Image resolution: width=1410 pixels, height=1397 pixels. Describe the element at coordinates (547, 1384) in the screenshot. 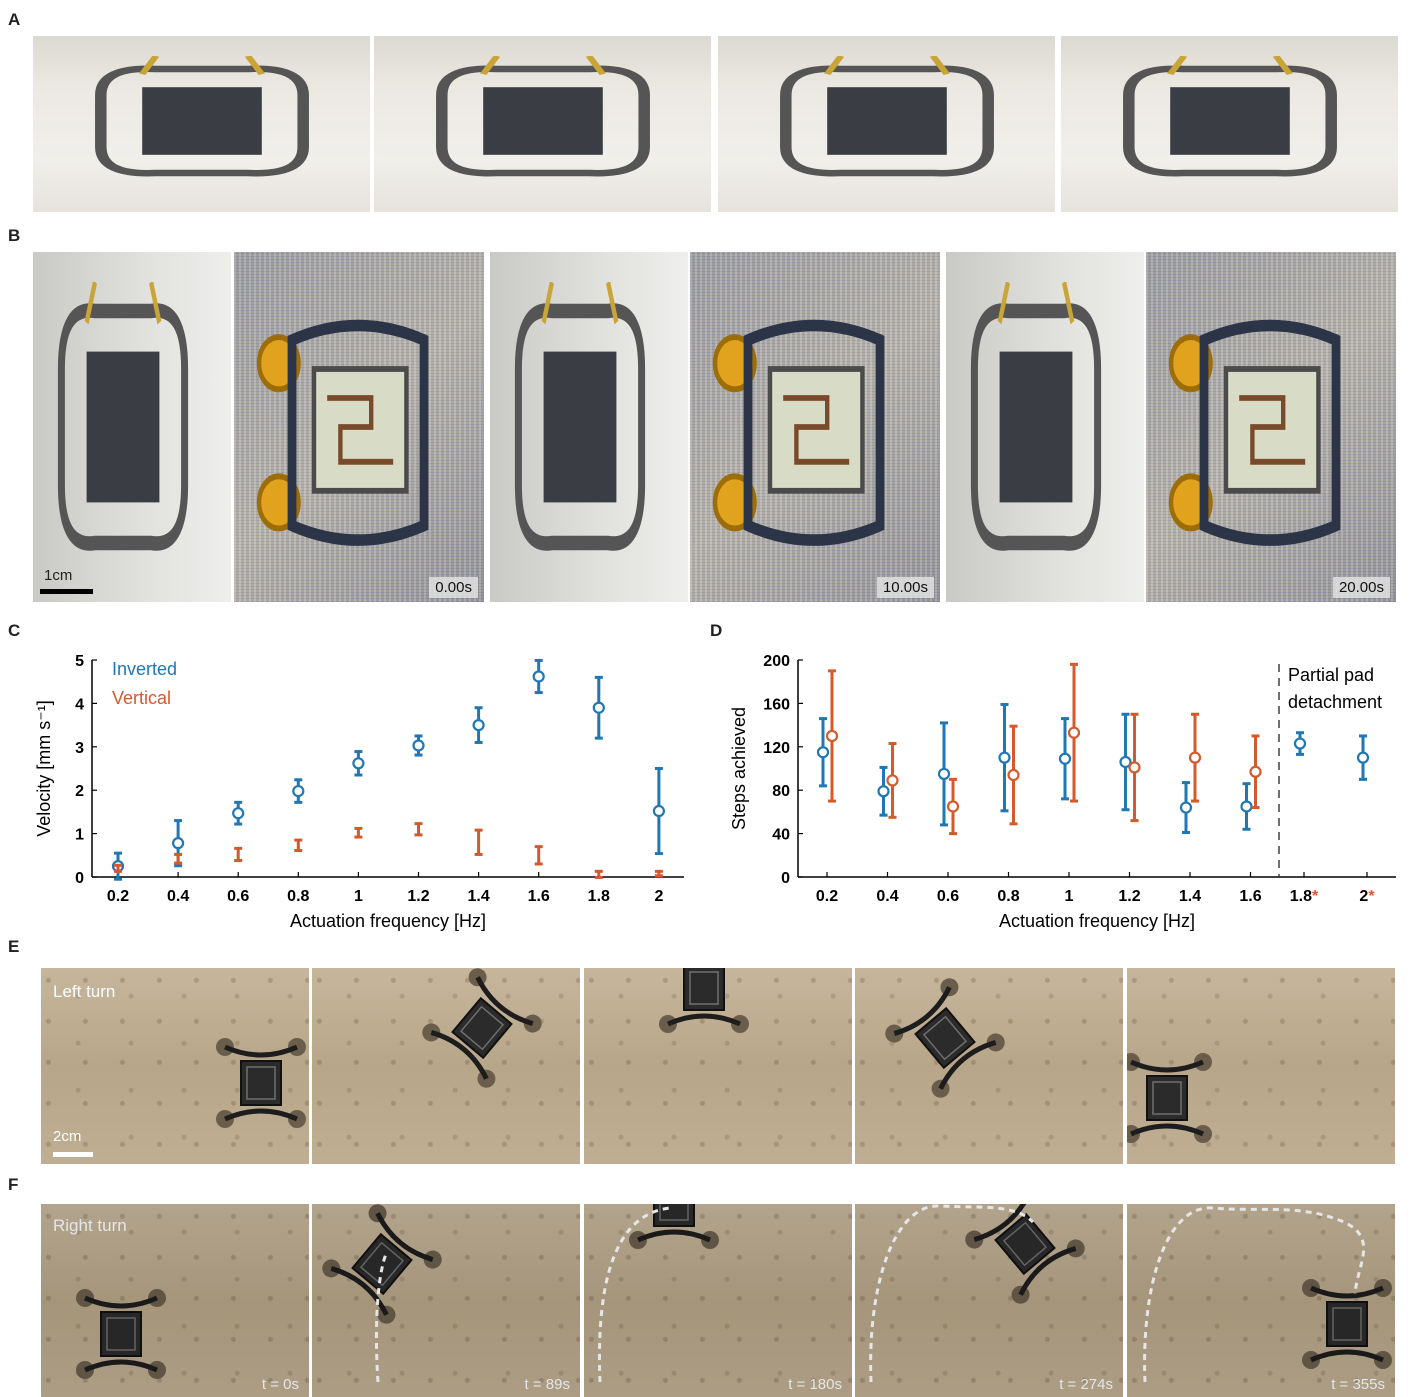

I see `timestamp-label: t = 89s` at that location.